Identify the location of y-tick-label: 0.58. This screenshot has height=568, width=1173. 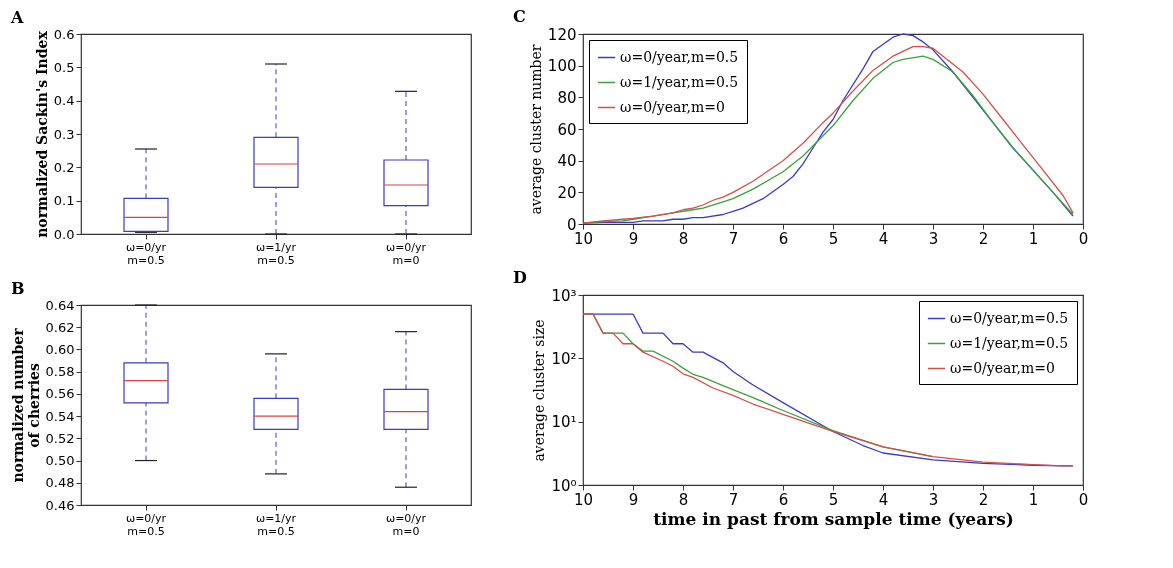
(60, 372).